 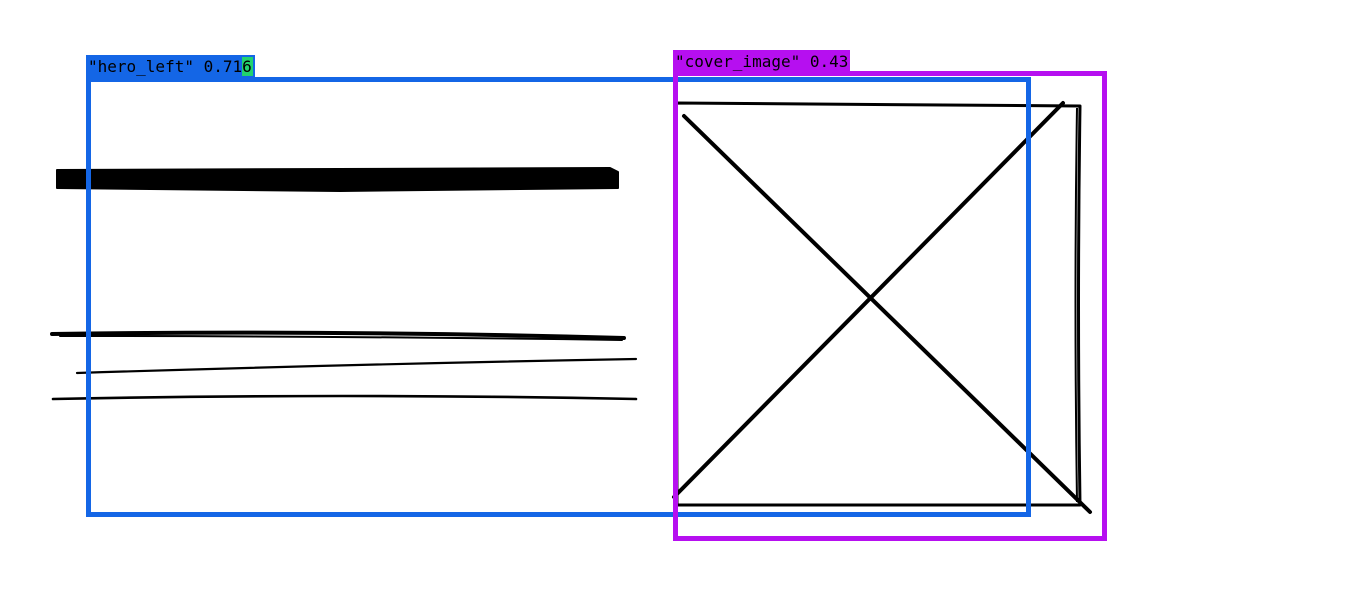 I want to click on heading-scribble, so click(x=337, y=179).